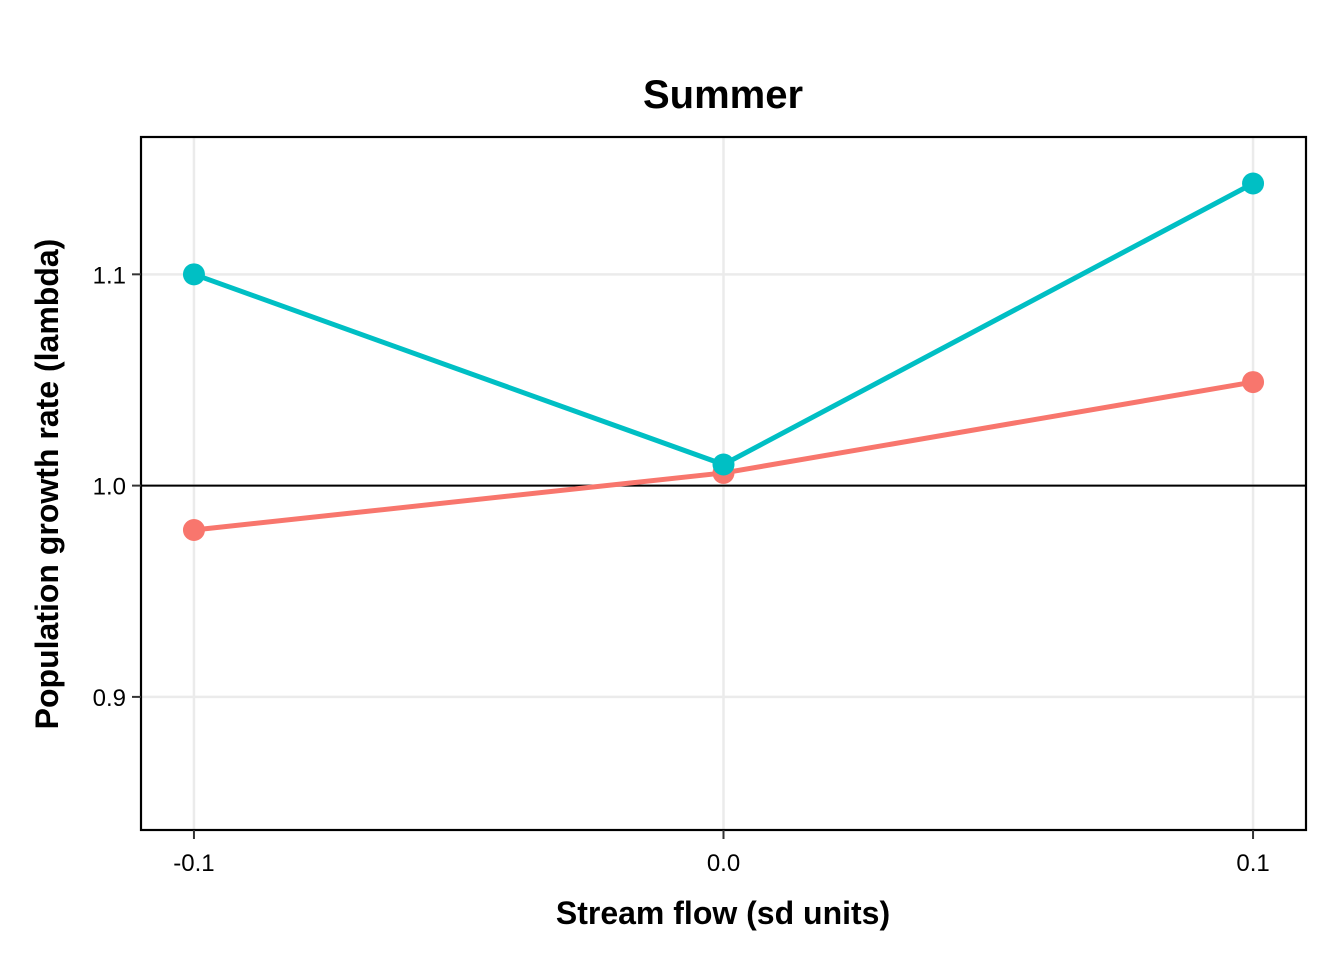 The image size is (1344, 960). What do you see at coordinates (1252, 863) in the screenshot?
I see `x-tick-label-2: 0.1` at bounding box center [1252, 863].